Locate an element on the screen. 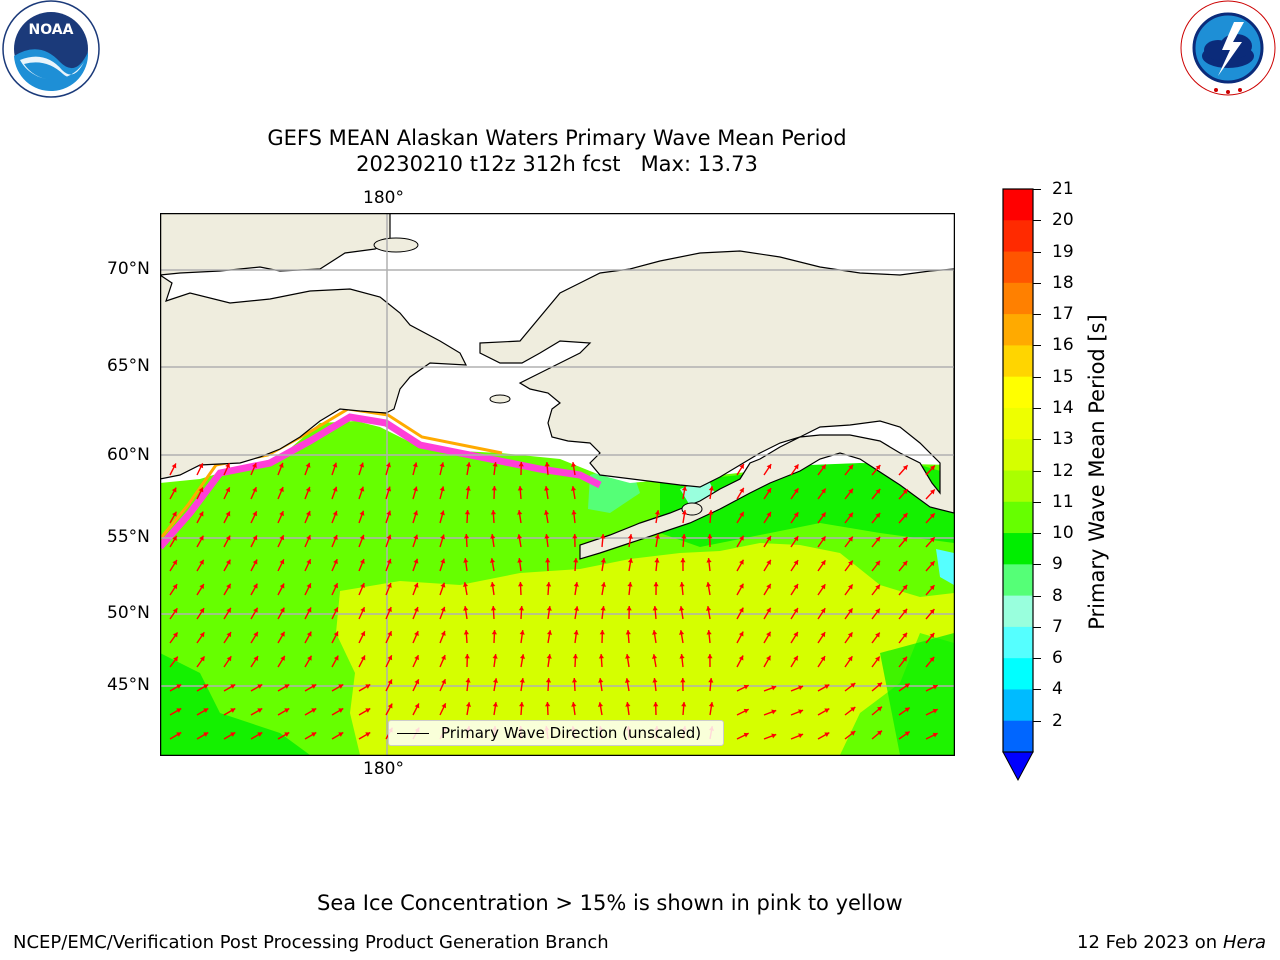 This screenshot has height=960, width=1280. lon-label-bottom: 180° is located at coordinates (383, 769).